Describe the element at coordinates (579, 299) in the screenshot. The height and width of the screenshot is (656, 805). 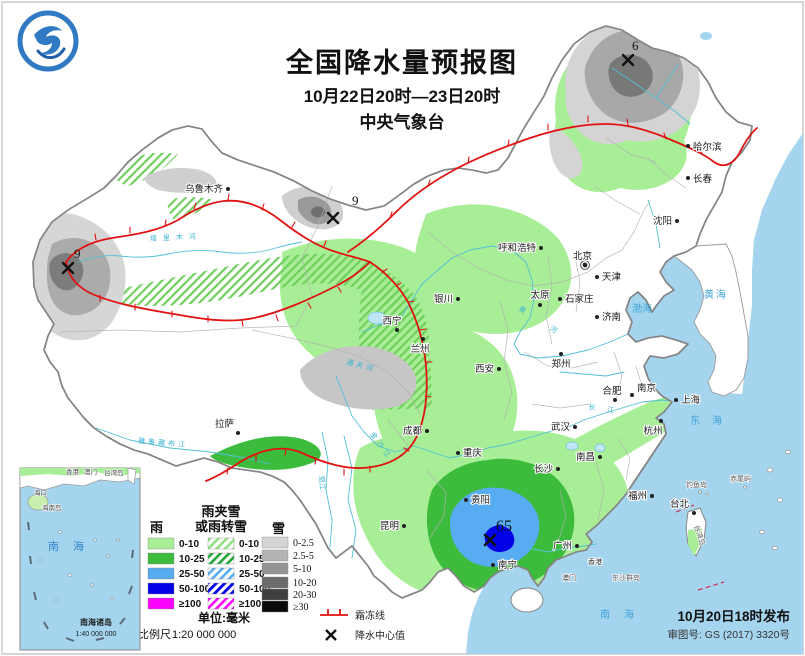
I see `svg-text: 石家庄` at that location.